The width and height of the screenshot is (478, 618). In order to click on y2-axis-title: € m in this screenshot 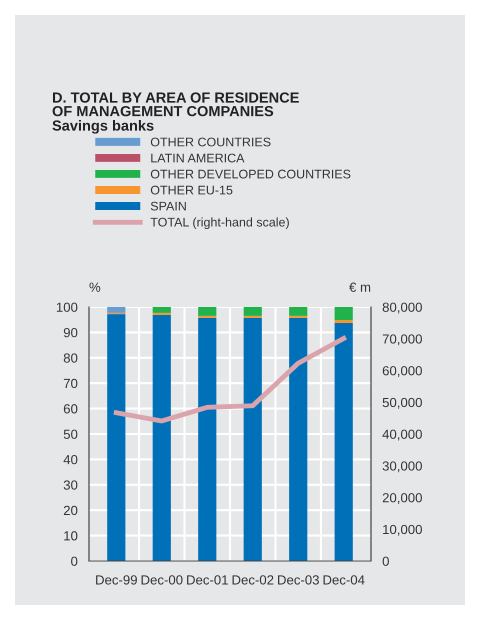, I will do `click(359, 287)`.